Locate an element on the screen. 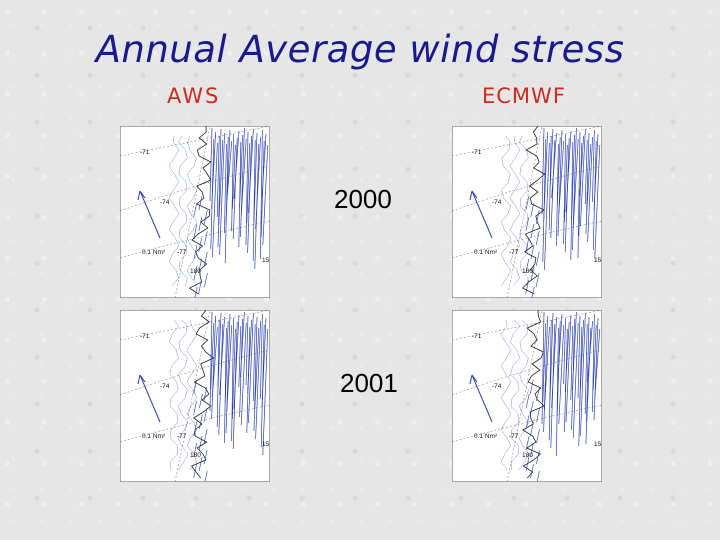 This screenshot has width=720, height=540. column-label-aws: AWS is located at coordinates (194, 96).